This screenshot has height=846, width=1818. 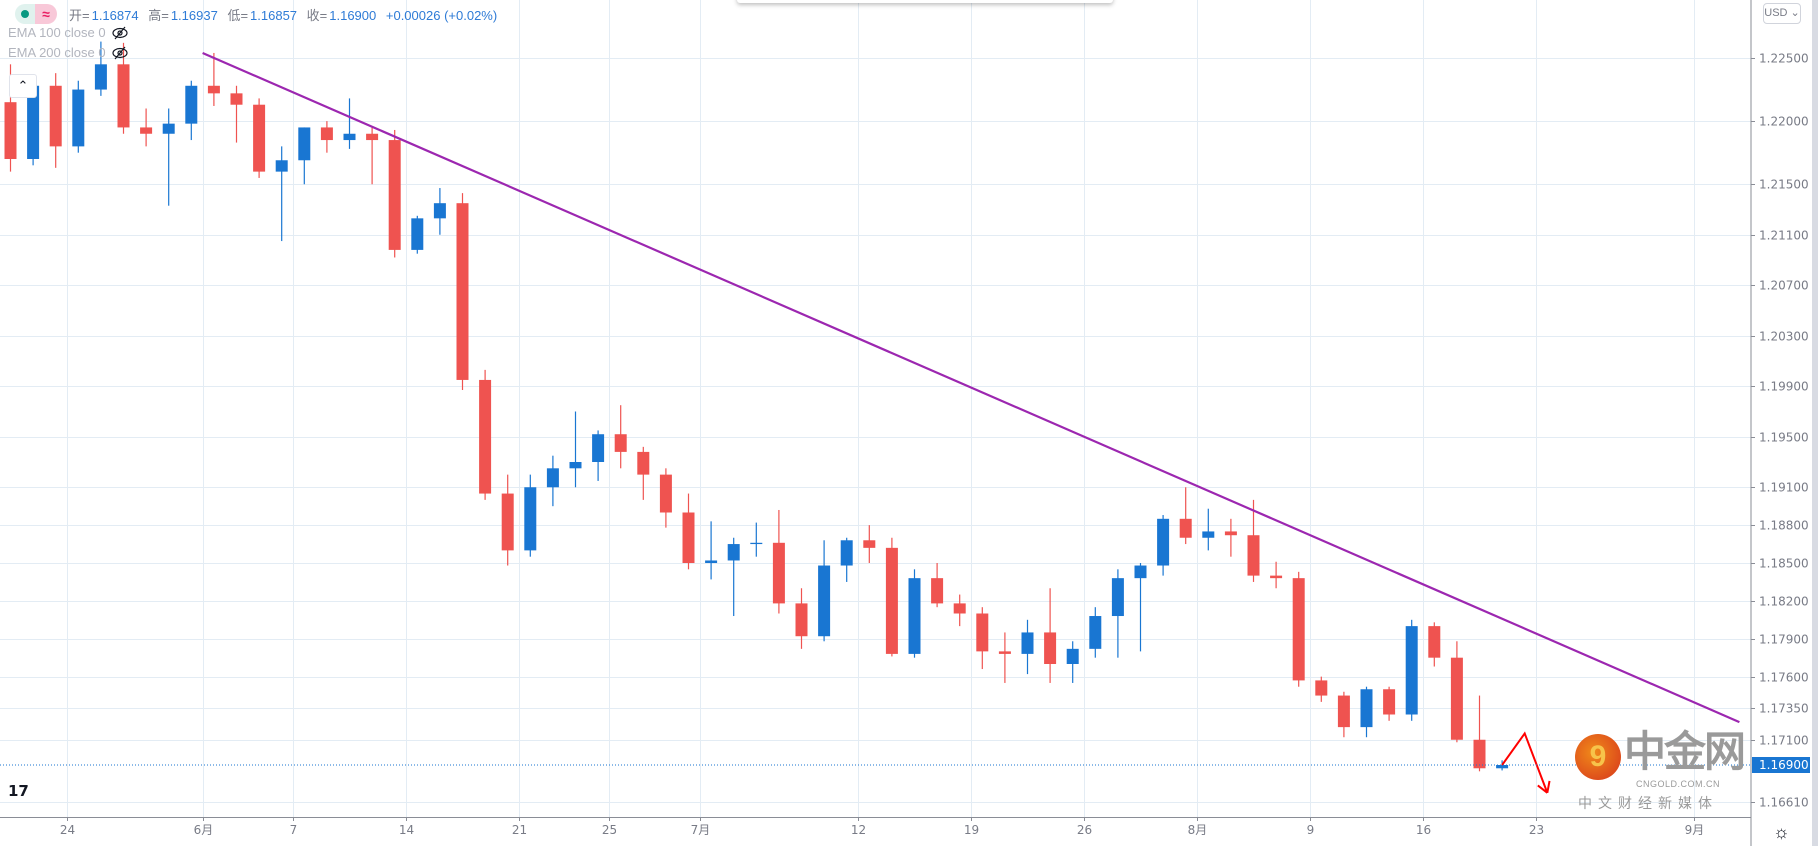 I want to click on indicator-ema-200: EMA 200 close 0, so click(x=68, y=52).